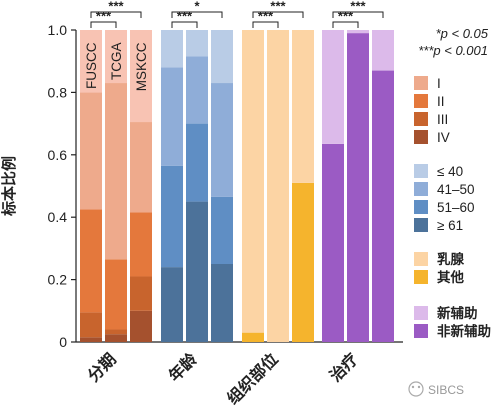  What do you see at coordinates (183, 367) in the screenshot?
I see `x-category-label: 年龄` at bounding box center [183, 367].